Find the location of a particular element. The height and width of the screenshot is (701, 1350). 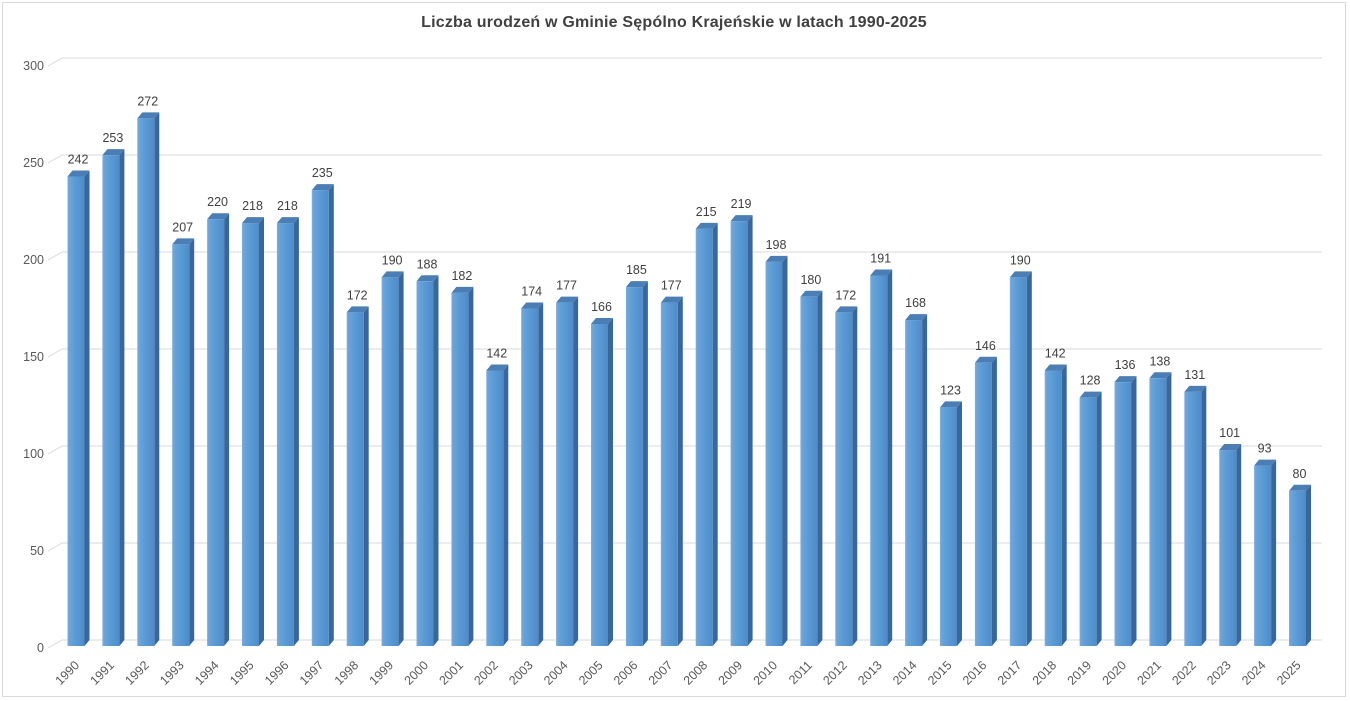

y-axis-labels: 0 50 100 150 200 250 300 is located at coordinates (33, 357).